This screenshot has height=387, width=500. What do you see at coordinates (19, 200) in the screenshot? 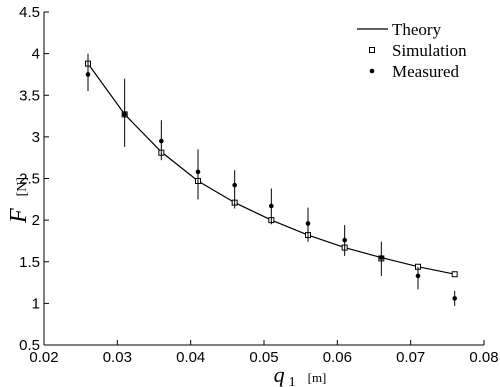
I see `y-axis-label: F [N]` at bounding box center [19, 200].